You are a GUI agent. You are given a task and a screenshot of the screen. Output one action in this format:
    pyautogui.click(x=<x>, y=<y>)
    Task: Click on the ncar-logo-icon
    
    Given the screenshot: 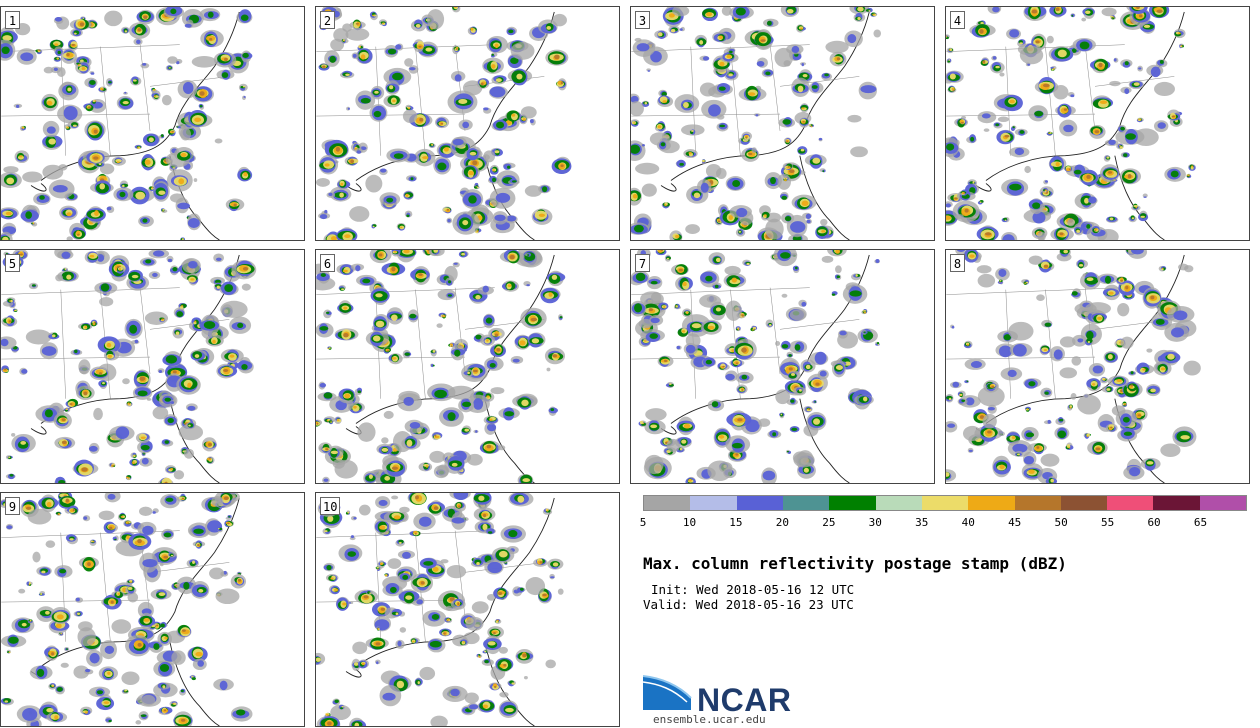 What is the action you would take?
    pyautogui.click(x=667, y=692)
    